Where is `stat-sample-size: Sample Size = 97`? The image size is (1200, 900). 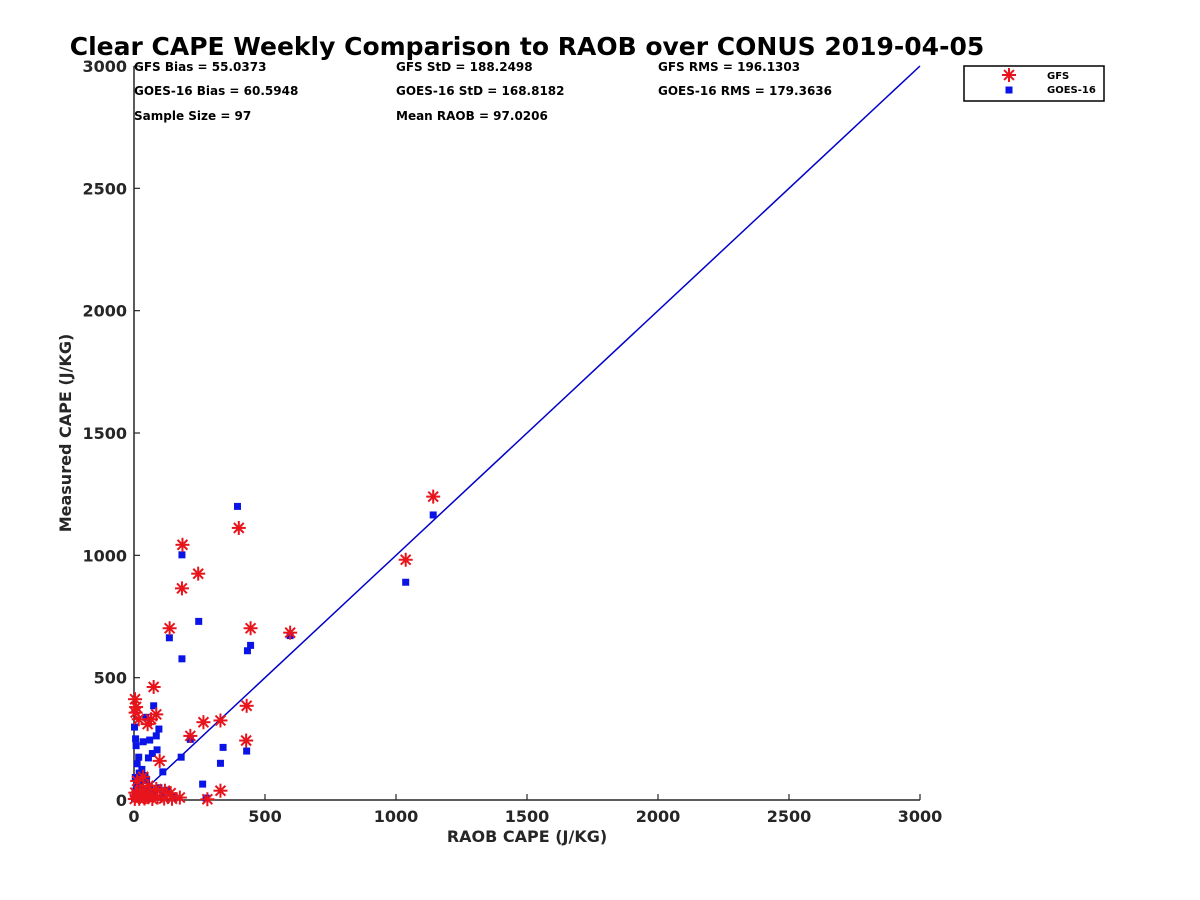
stat-sample-size: Sample Size = 97 is located at coordinates (192, 116).